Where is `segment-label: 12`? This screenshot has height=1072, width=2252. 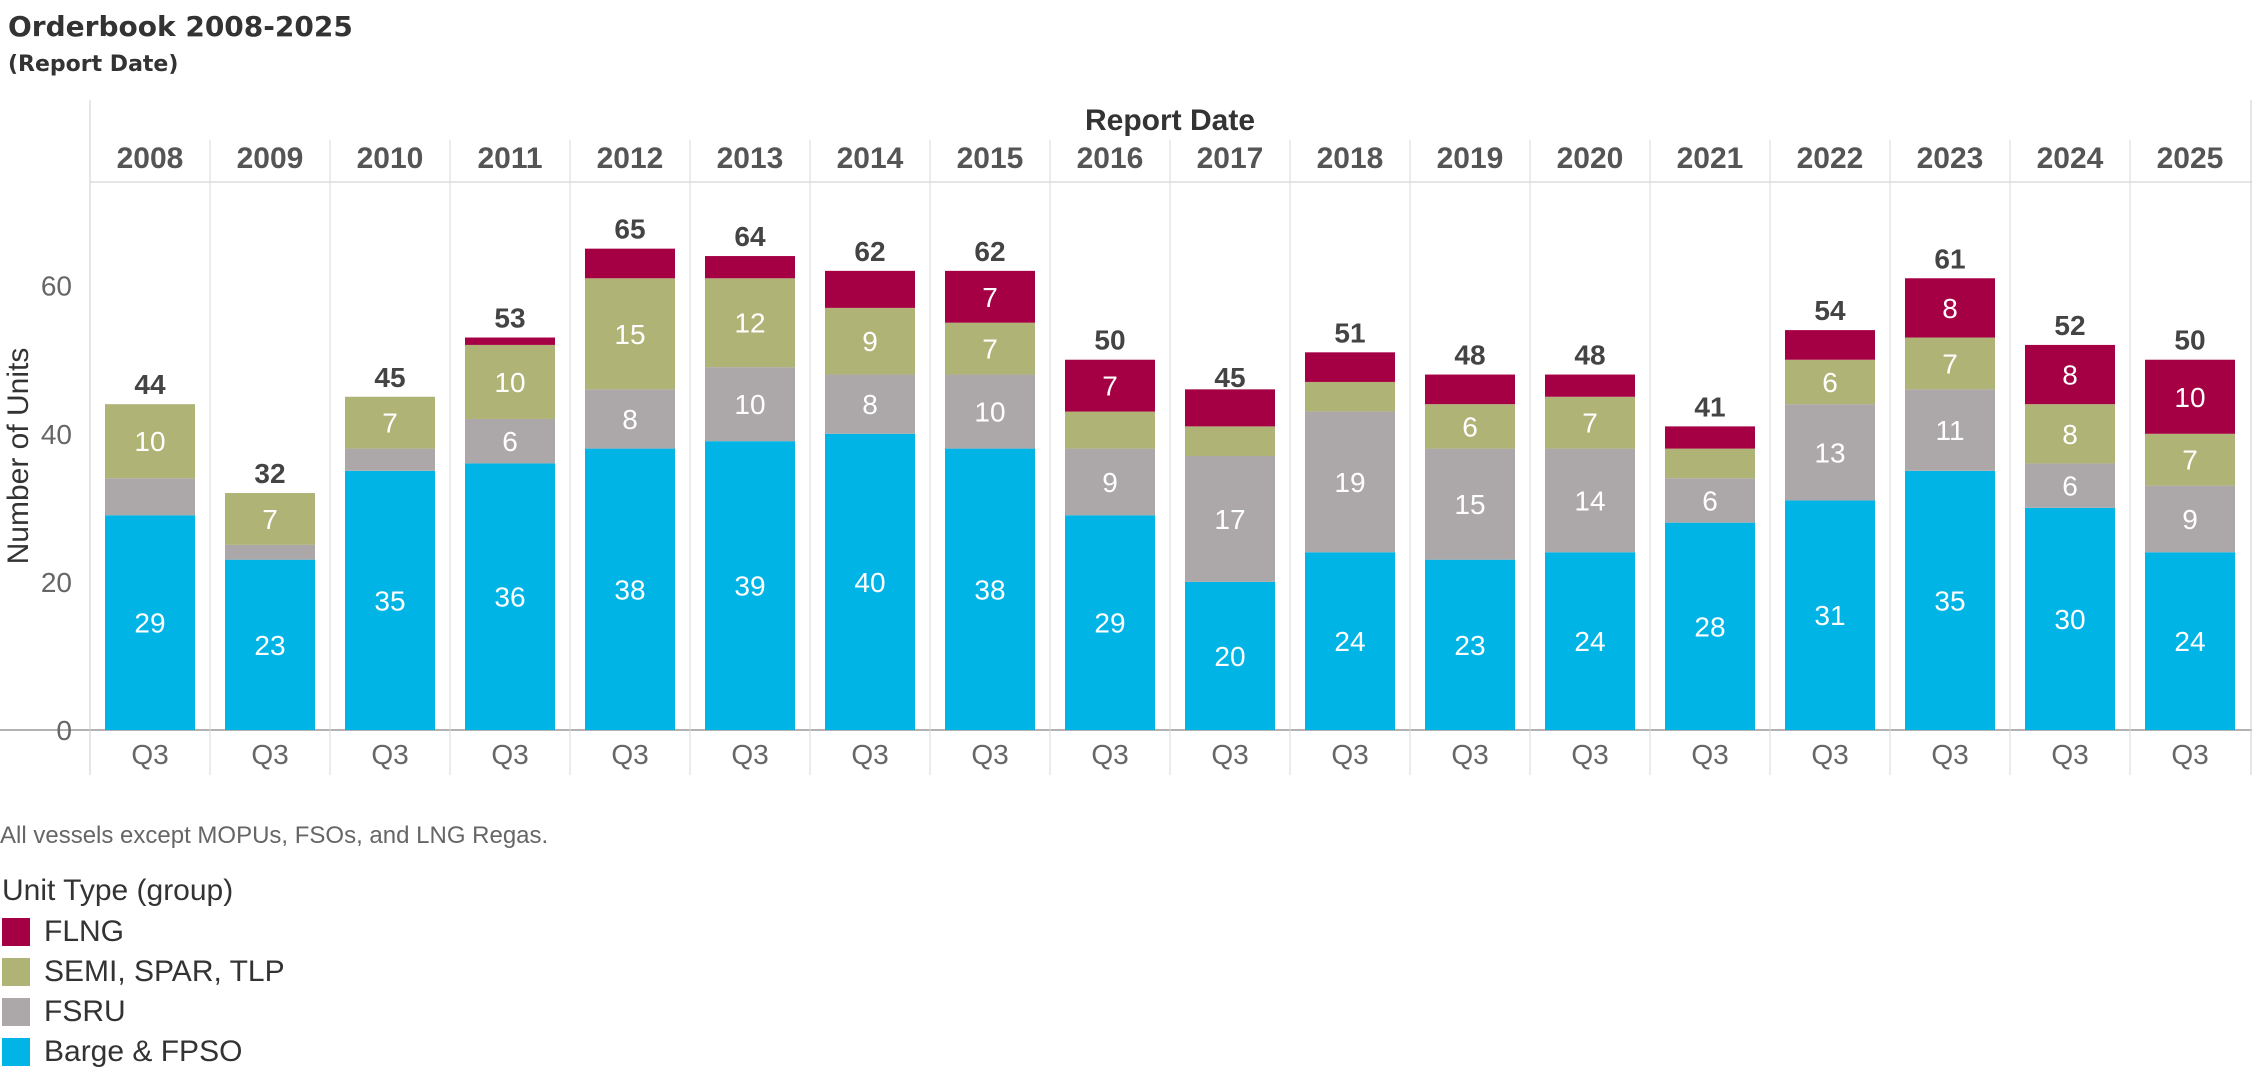 segment-label: 12 is located at coordinates (749, 323).